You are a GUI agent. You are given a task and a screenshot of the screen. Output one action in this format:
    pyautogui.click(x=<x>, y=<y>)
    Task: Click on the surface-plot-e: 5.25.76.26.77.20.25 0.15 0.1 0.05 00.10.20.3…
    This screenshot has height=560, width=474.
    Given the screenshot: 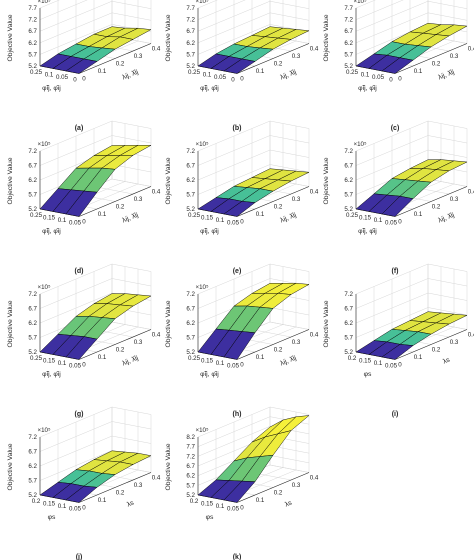 What is the action you would take?
    pyautogui.click(x=242, y=197)
    